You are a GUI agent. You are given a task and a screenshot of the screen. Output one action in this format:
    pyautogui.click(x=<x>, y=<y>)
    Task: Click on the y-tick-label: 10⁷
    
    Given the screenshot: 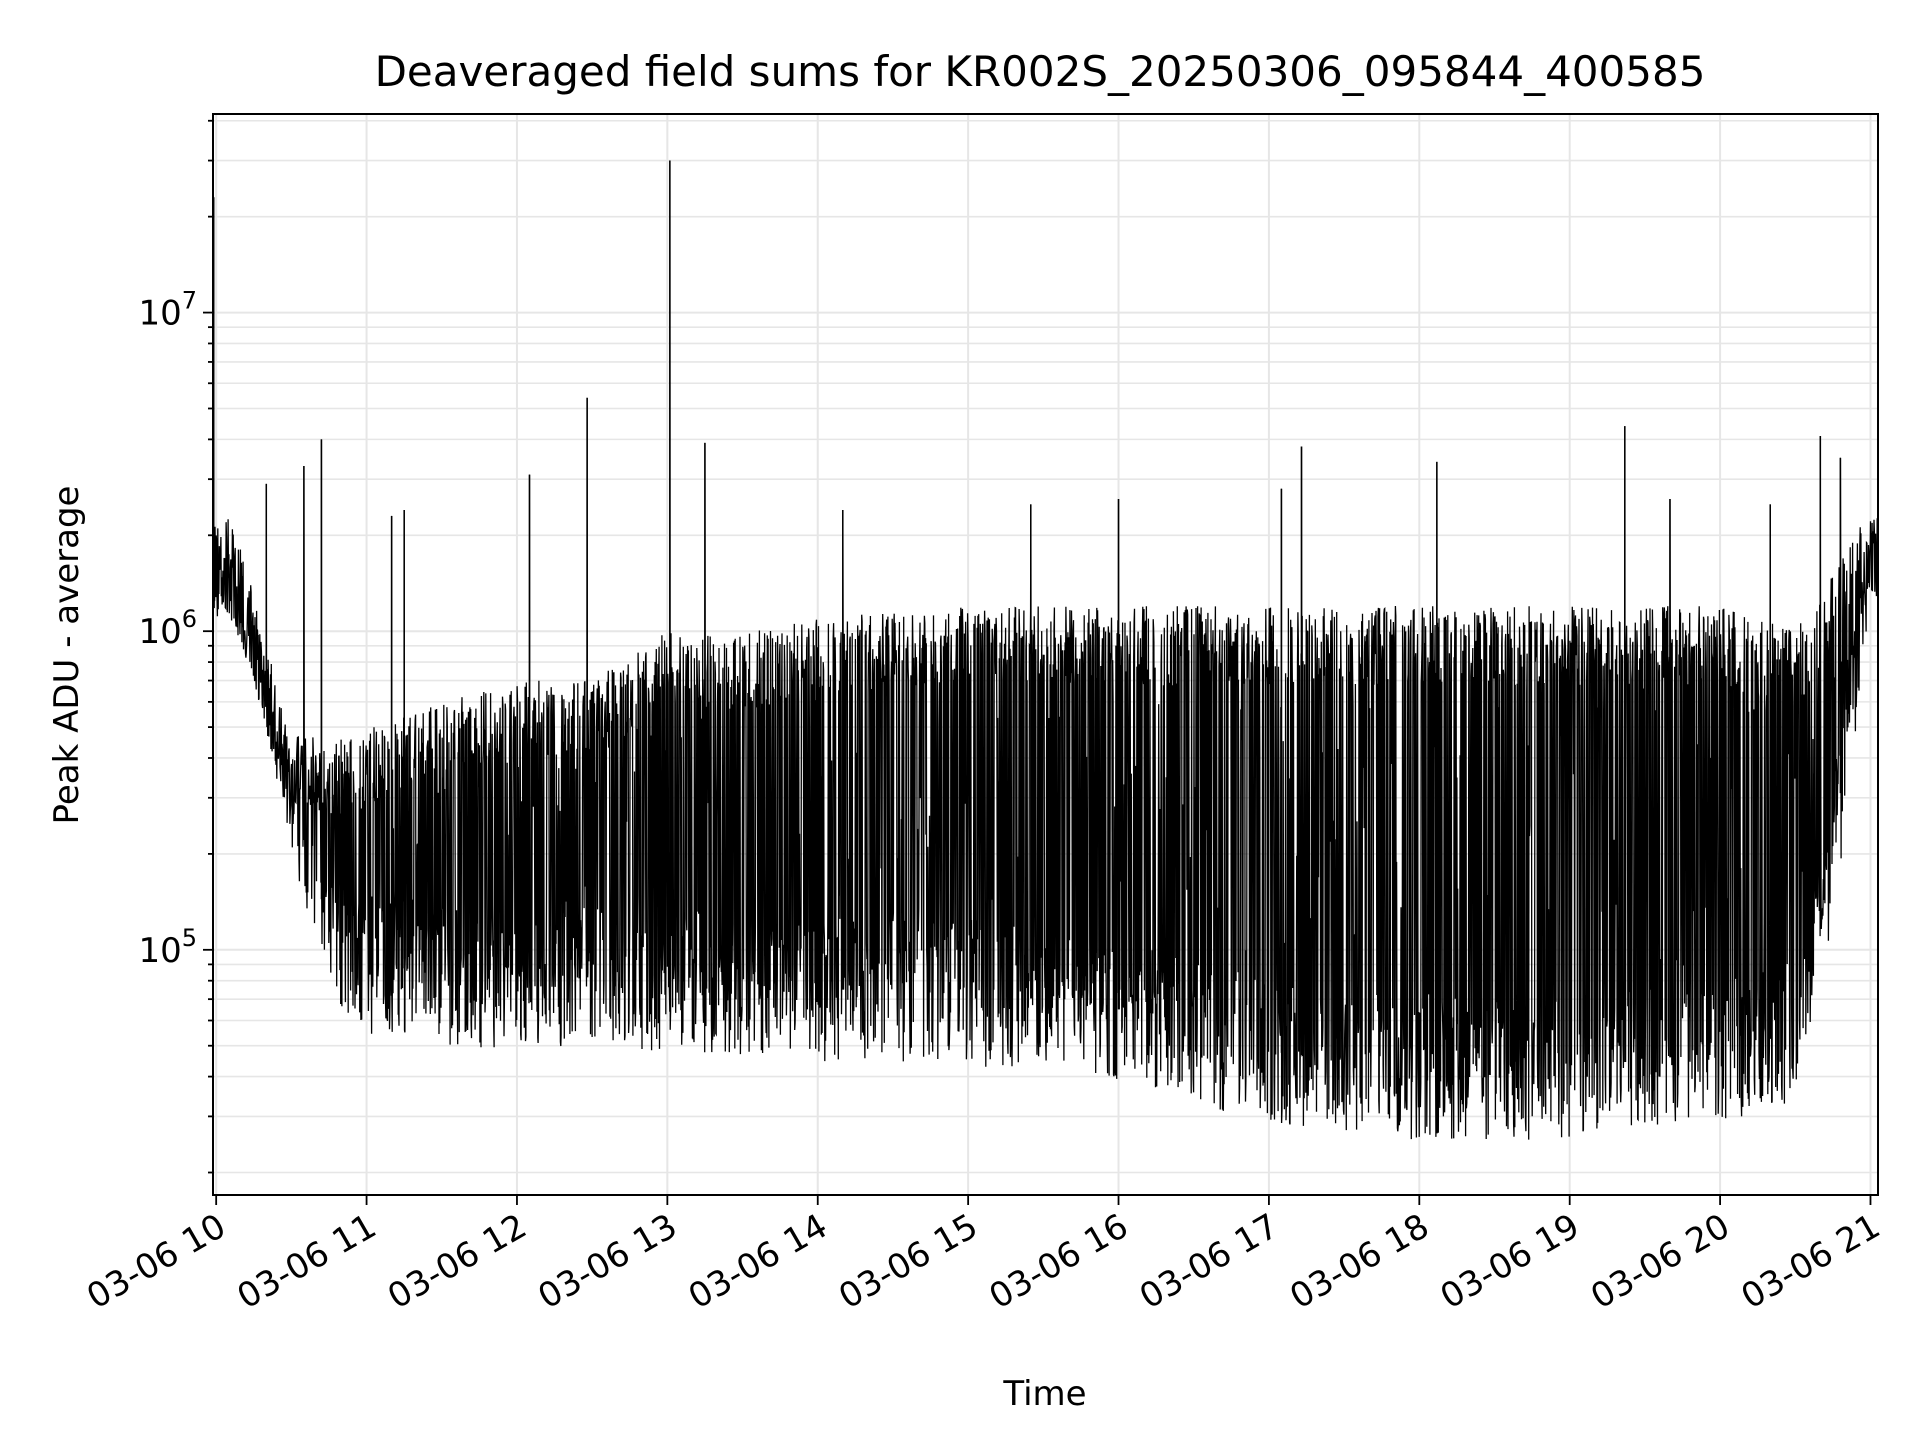 What is the action you would take?
    pyautogui.click(x=167, y=310)
    